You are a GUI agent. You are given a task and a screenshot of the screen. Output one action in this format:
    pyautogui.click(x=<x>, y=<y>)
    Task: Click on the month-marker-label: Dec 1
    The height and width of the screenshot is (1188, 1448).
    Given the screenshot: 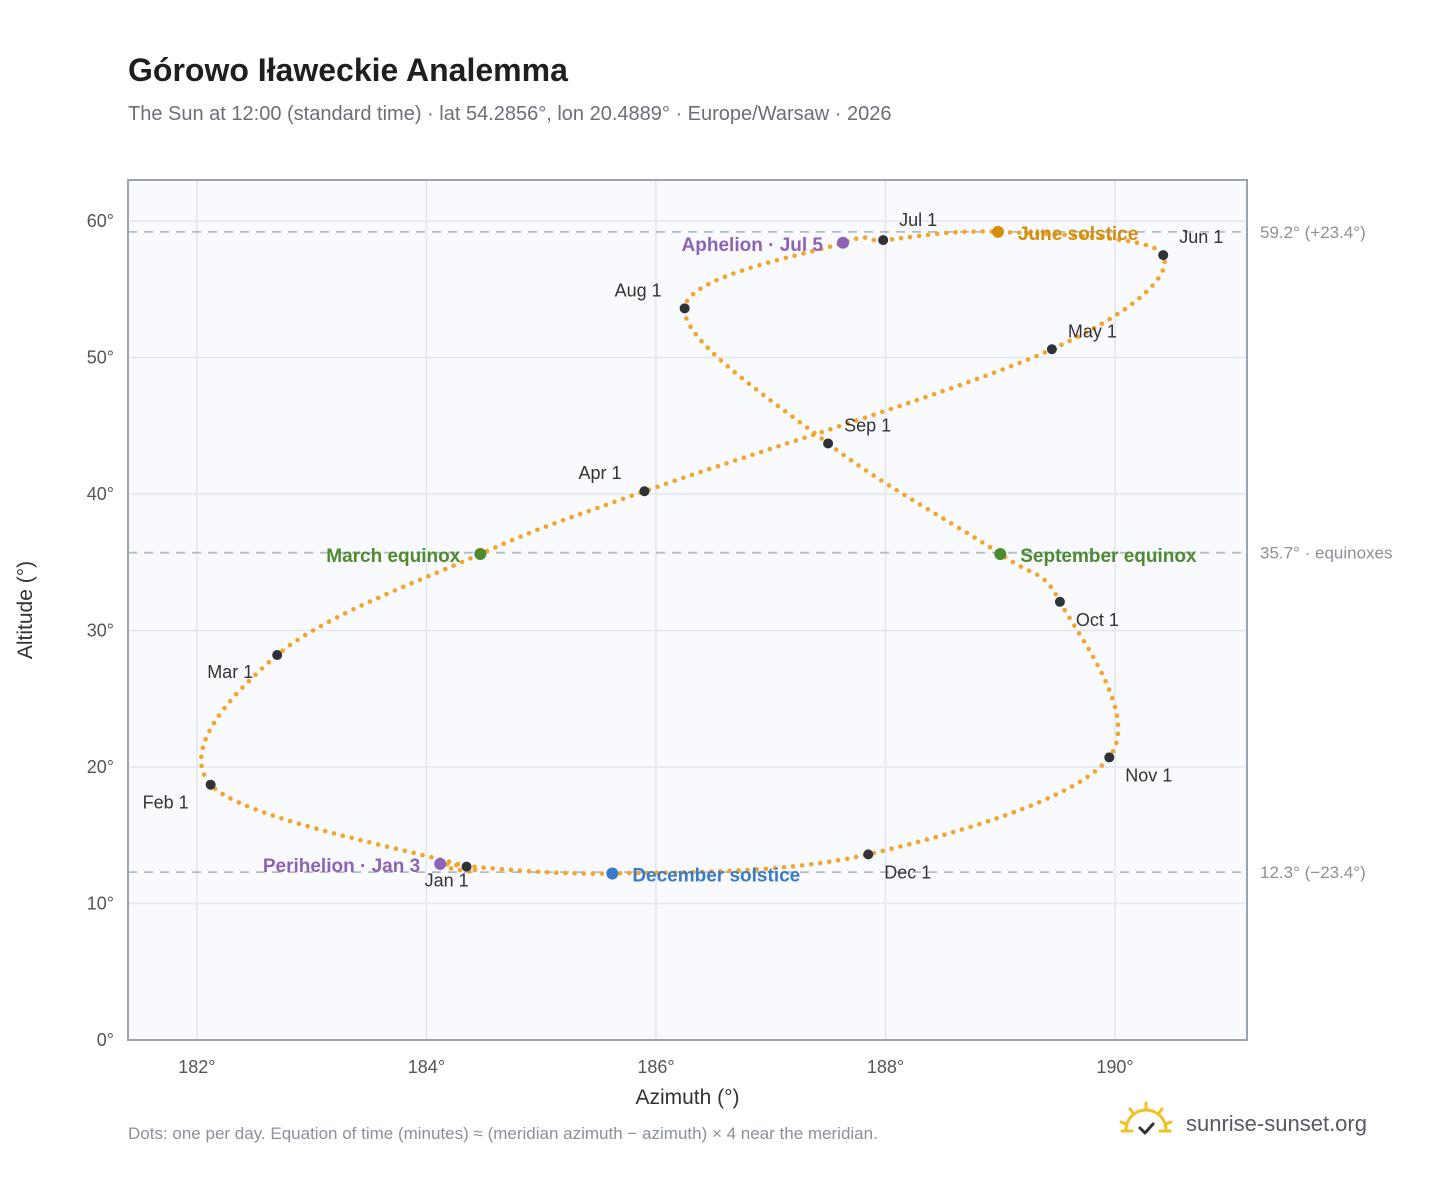 What is the action you would take?
    pyautogui.click(x=907, y=872)
    